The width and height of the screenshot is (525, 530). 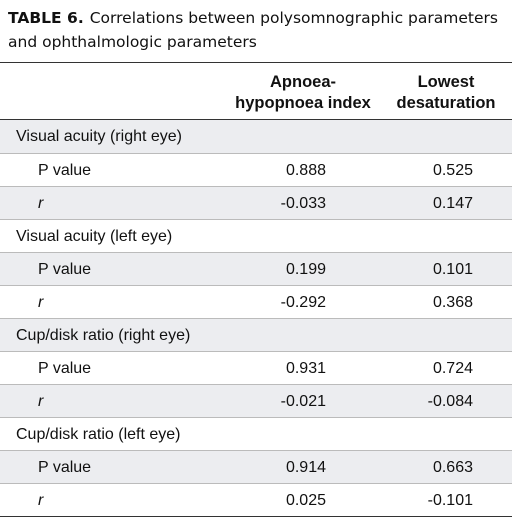 I want to click on cell-value: 0.525, so click(x=452, y=170).